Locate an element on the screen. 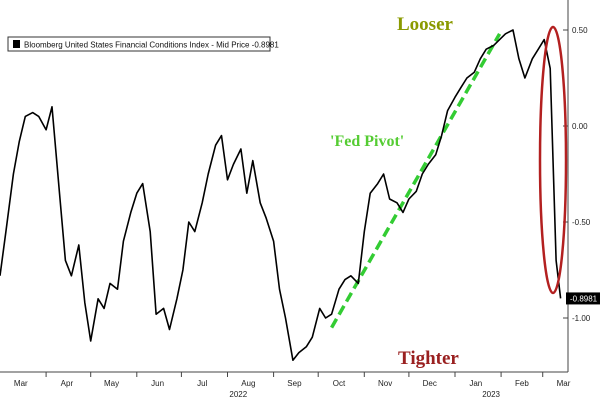 Image resolution: width=600 pixels, height=400 pixels. y-tick-label: -0.50 is located at coordinates (581, 222).